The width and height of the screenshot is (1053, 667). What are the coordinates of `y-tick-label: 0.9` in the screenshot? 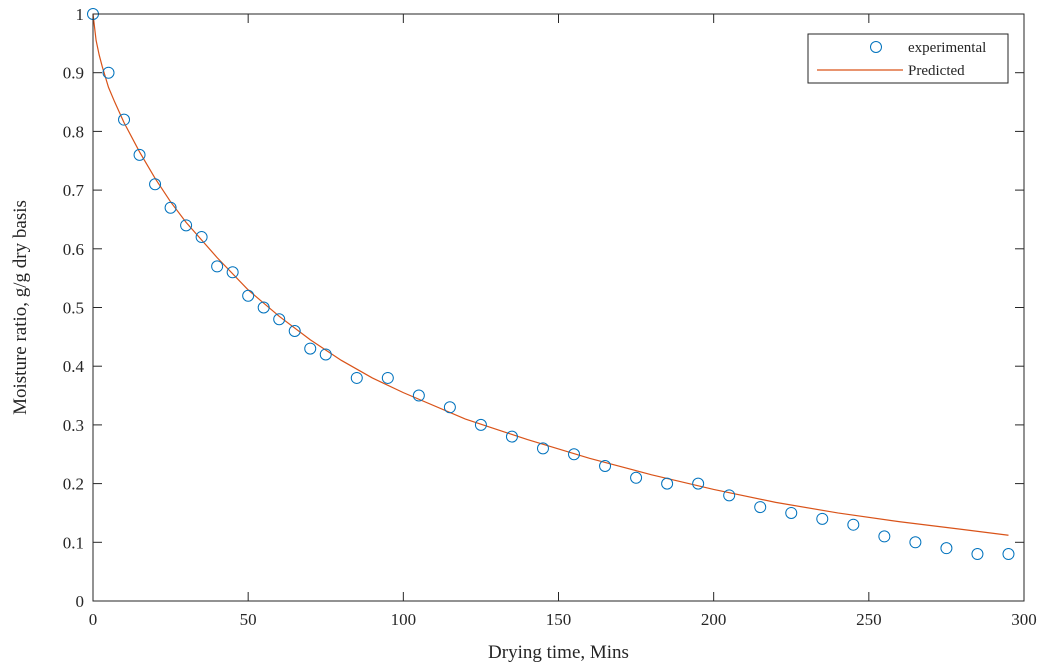 It's located at (73, 73).